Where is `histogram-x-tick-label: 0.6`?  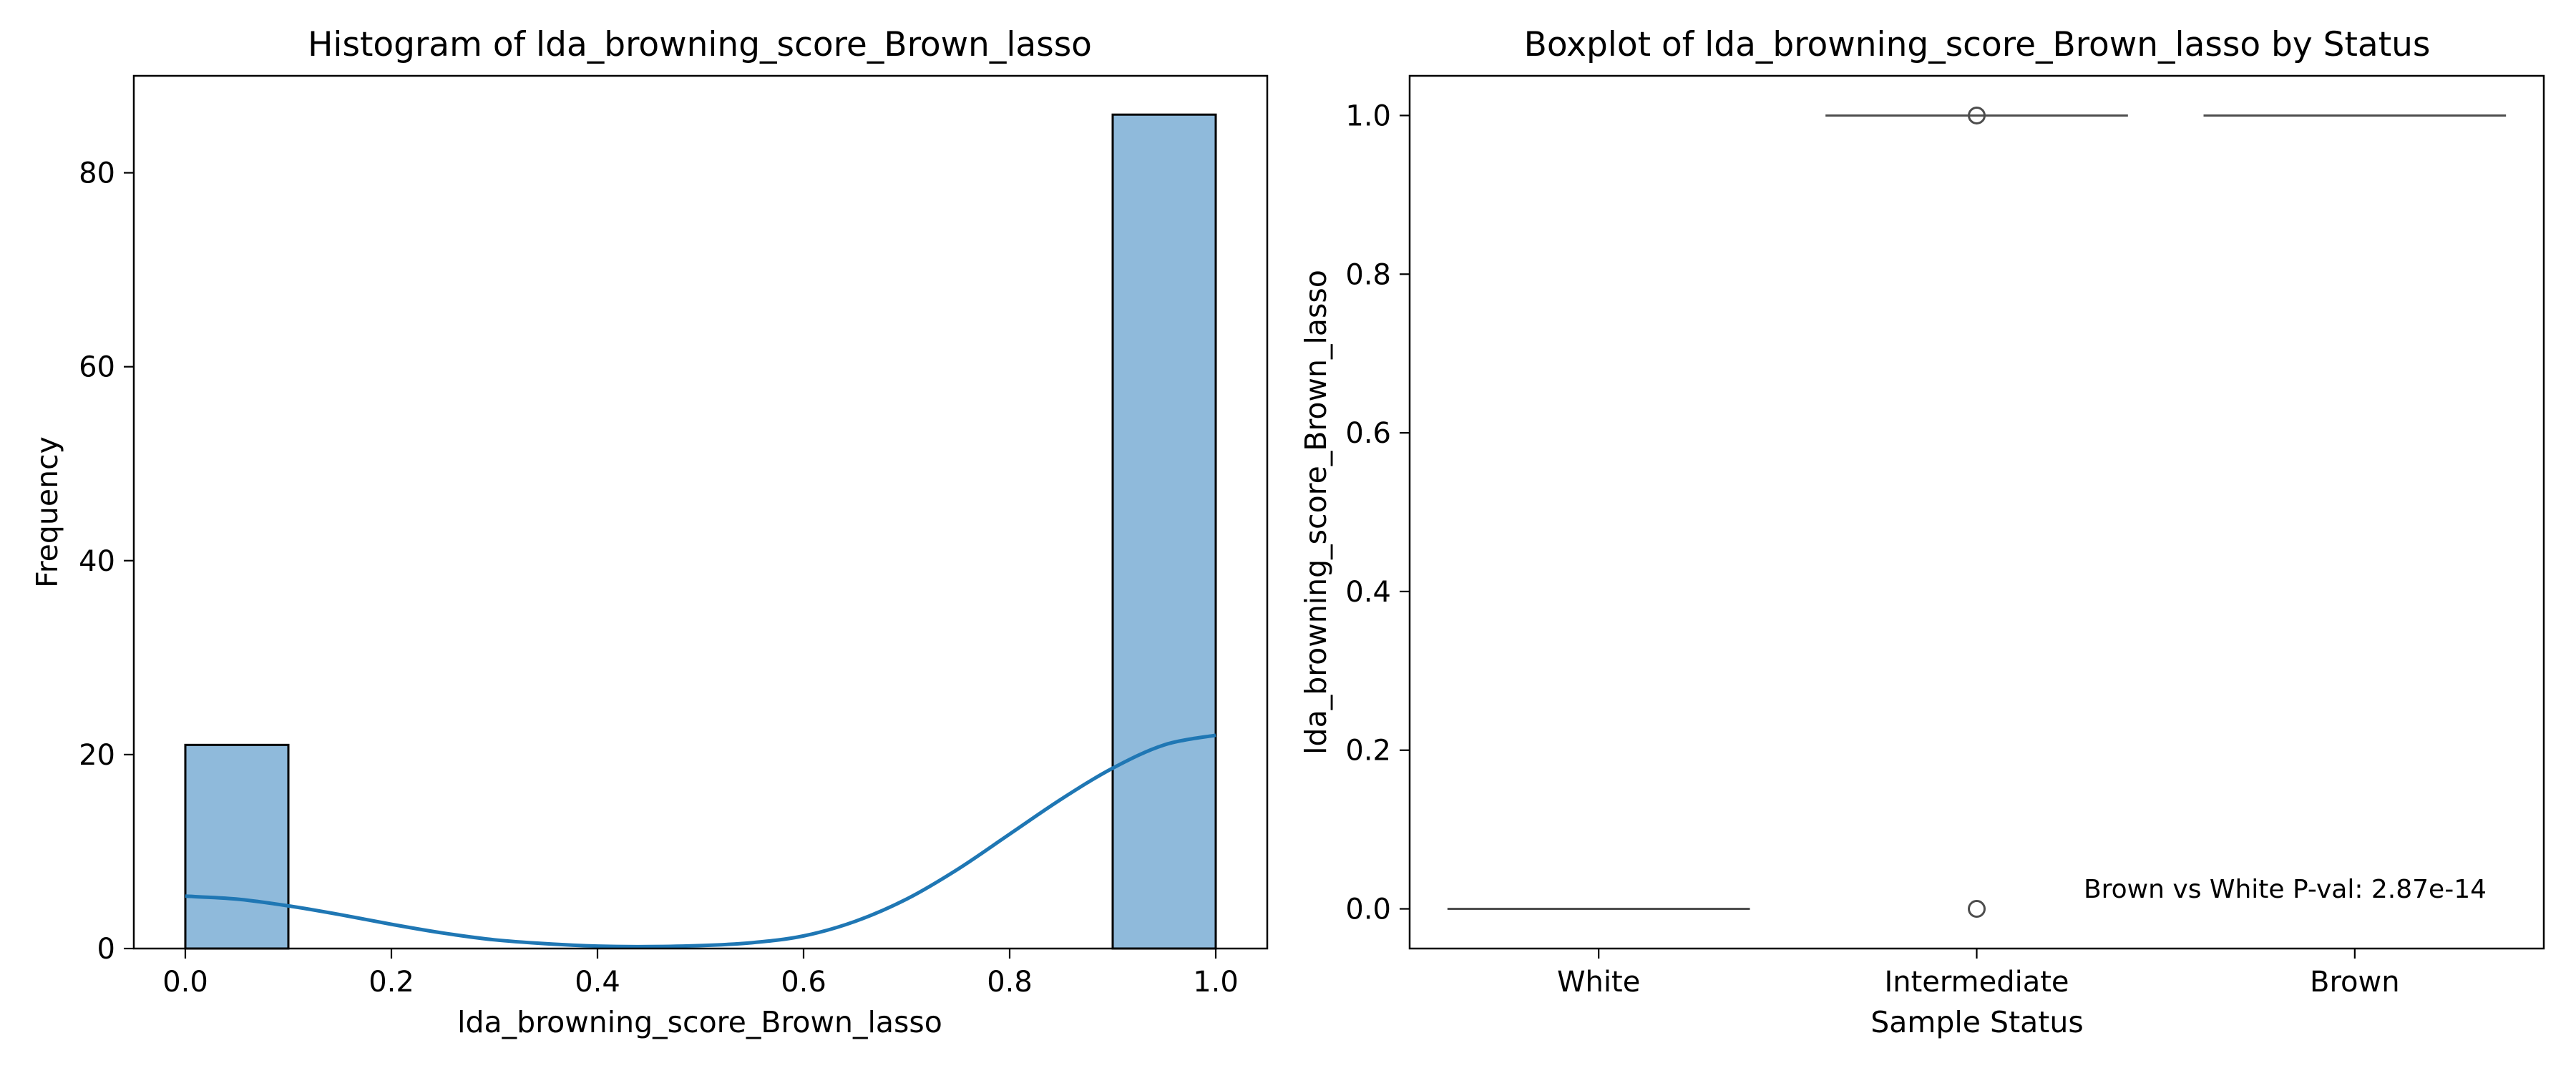
histogram-x-tick-label: 0.6 is located at coordinates (803, 983).